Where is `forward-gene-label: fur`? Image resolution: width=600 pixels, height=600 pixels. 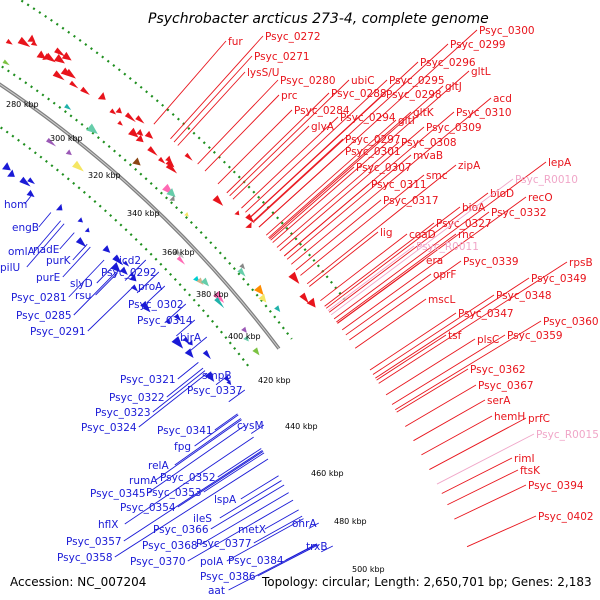
forward-gene-label: fur is located at coordinates (235, 42).